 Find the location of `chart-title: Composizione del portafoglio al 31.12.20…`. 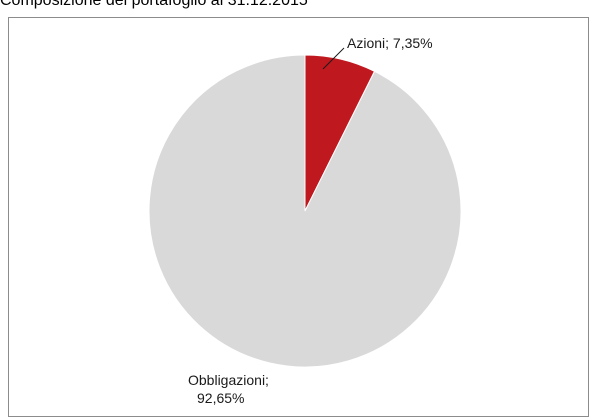

chart-title: Composizione del portafoglio al 31.12.20… is located at coordinates (154, 4).